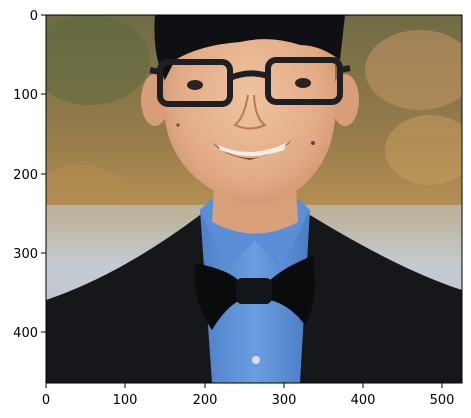  What do you see at coordinates (46, 400) in the screenshot?
I see `x-tick-label: 0` at bounding box center [46, 400].